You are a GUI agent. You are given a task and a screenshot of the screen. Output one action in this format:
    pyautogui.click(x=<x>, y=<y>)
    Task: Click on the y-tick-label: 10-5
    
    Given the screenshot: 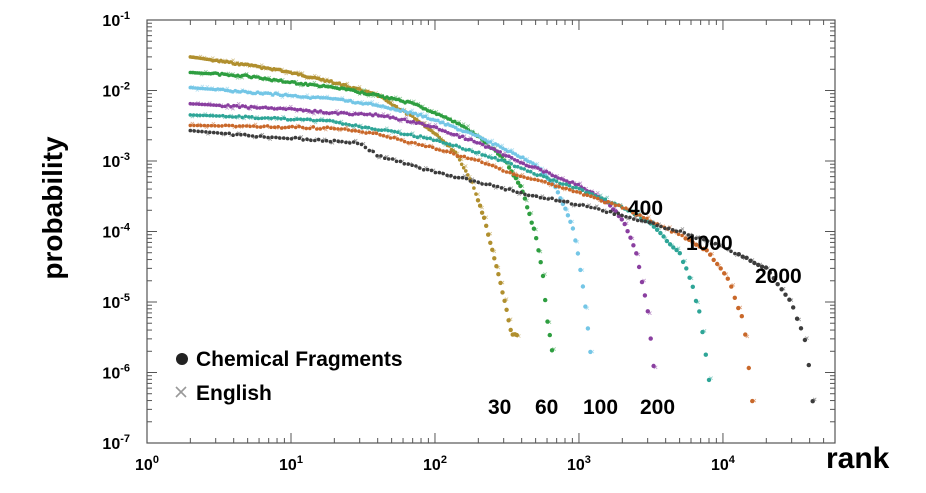 What is the action you would take?
    pyautogui.click(x=116, y=302)
    